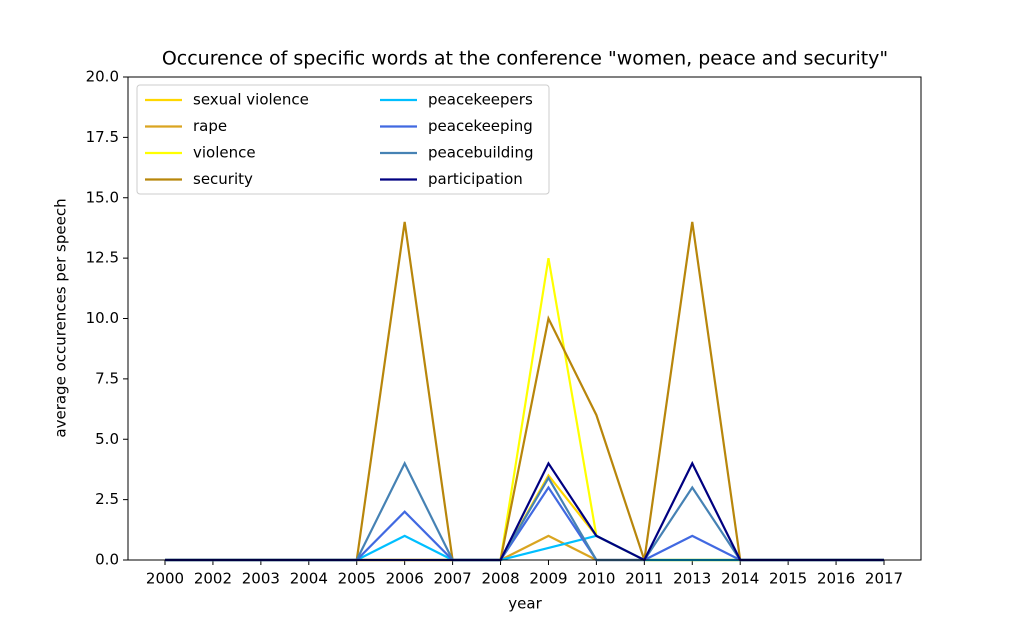 This screenshot has width=1024, height=644. I want to click on x-tick-label: 2015, so click(788, 579).